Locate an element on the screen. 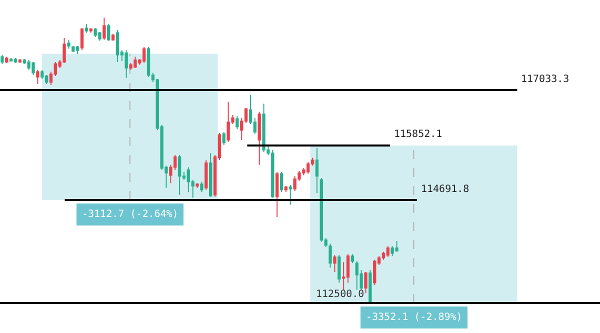 This screenshot has width=600, height=333. ref-line-label: 115852.1 is located at coordinates (418, 134).